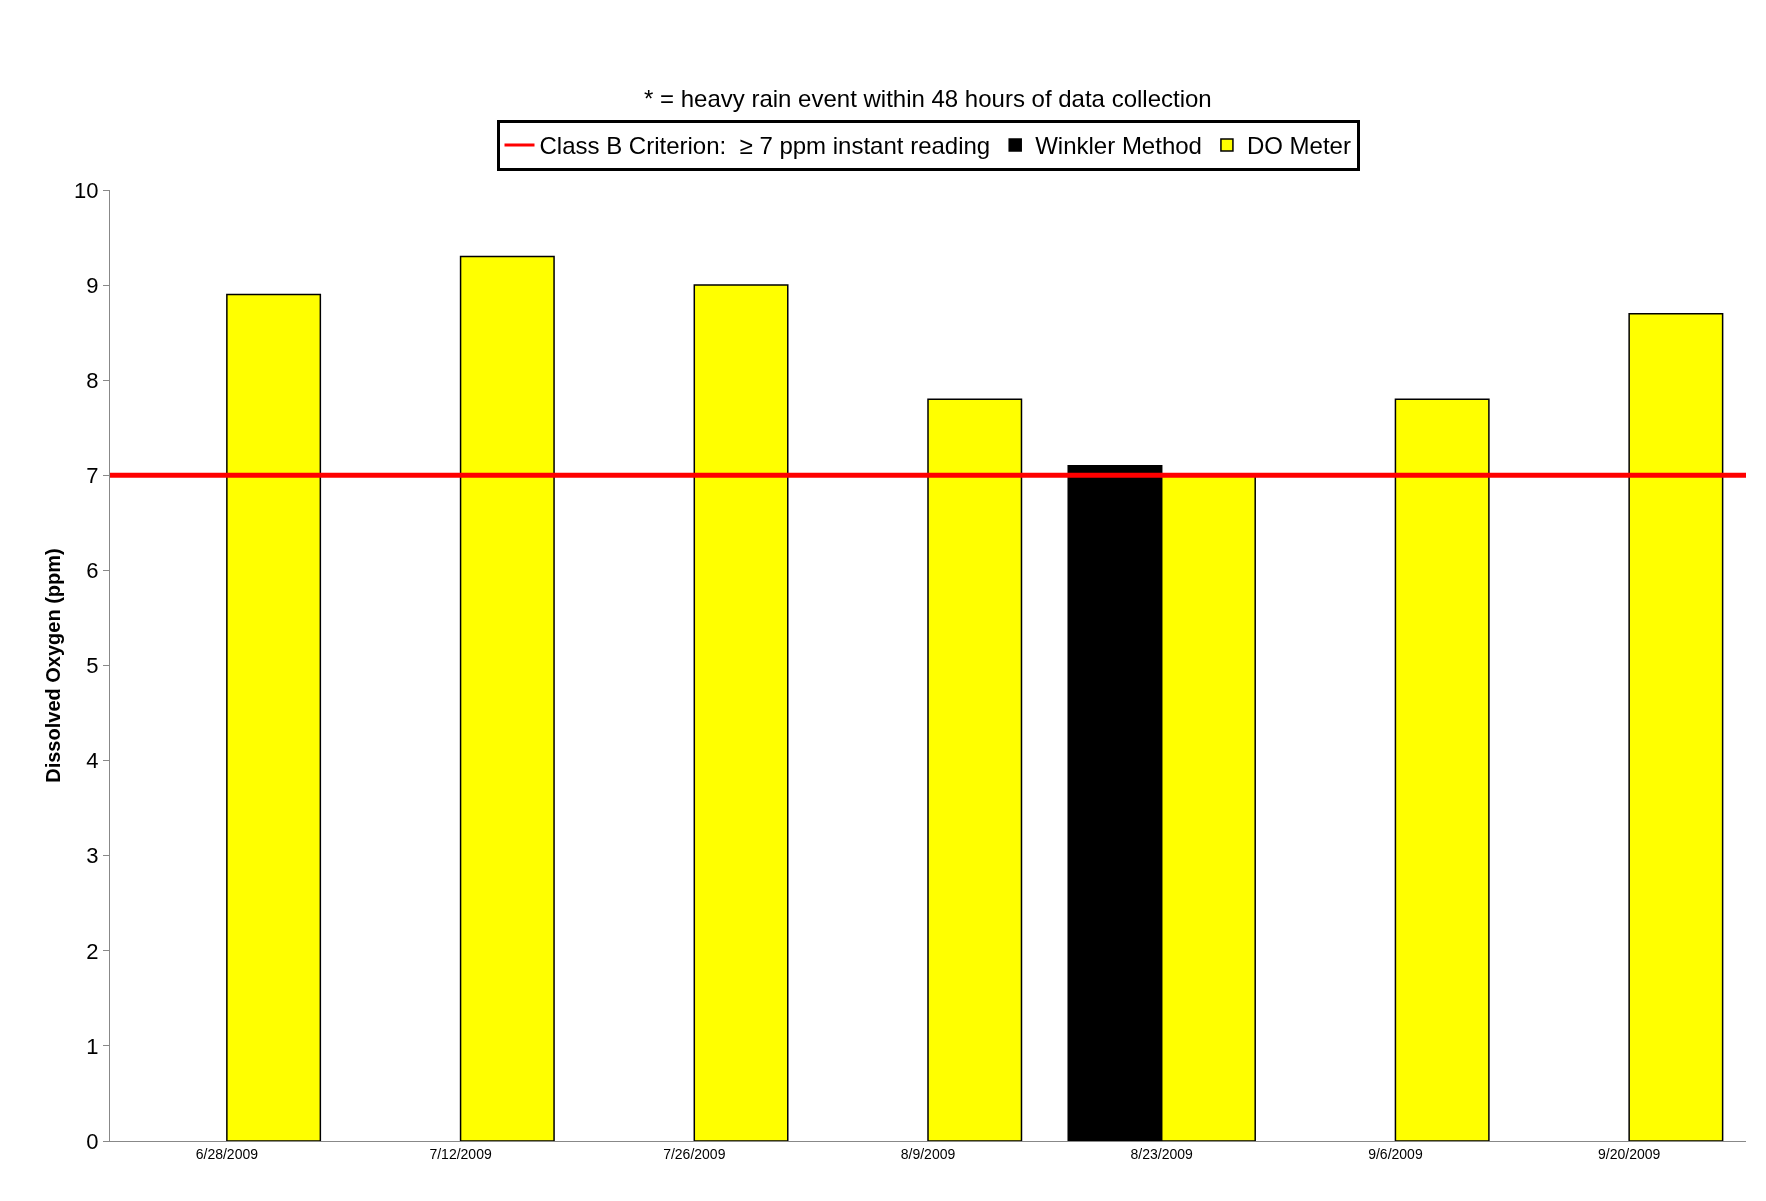  Describe the element at coordinates (53, 665) in the screenshot. I see `y-axis-title: Dissolved Oxygen (ppm)` at that location.